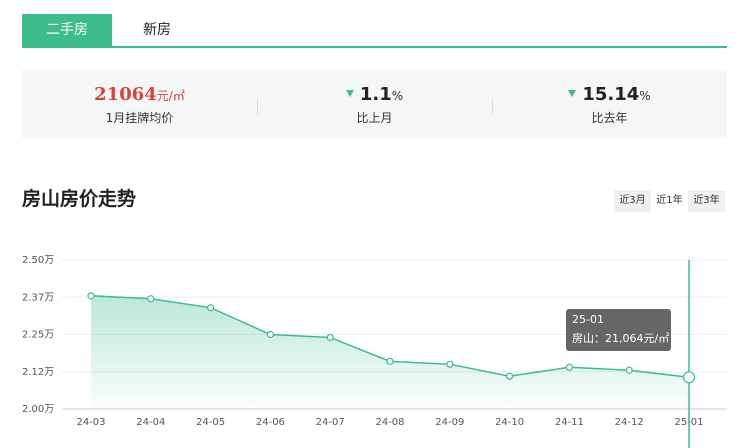 Image resolution: width=740 pixels, height=448 pixels. What do you see at coordinates (569, 422) in the screenshot?
I see `x-tick-label: 24-11` at bounding box center [569, 422].